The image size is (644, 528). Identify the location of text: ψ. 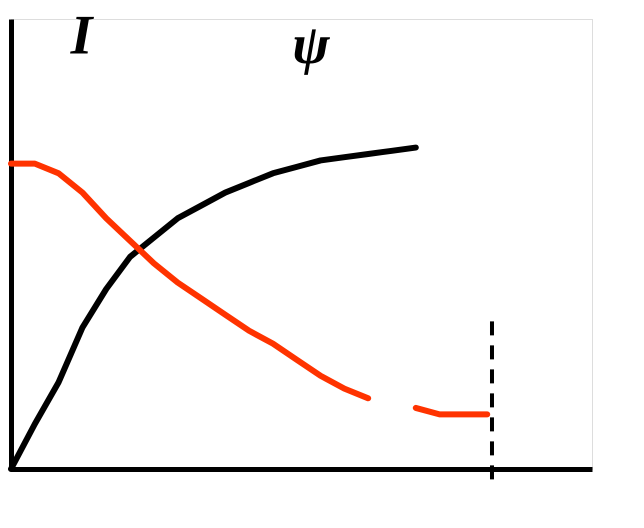
(311, 45).